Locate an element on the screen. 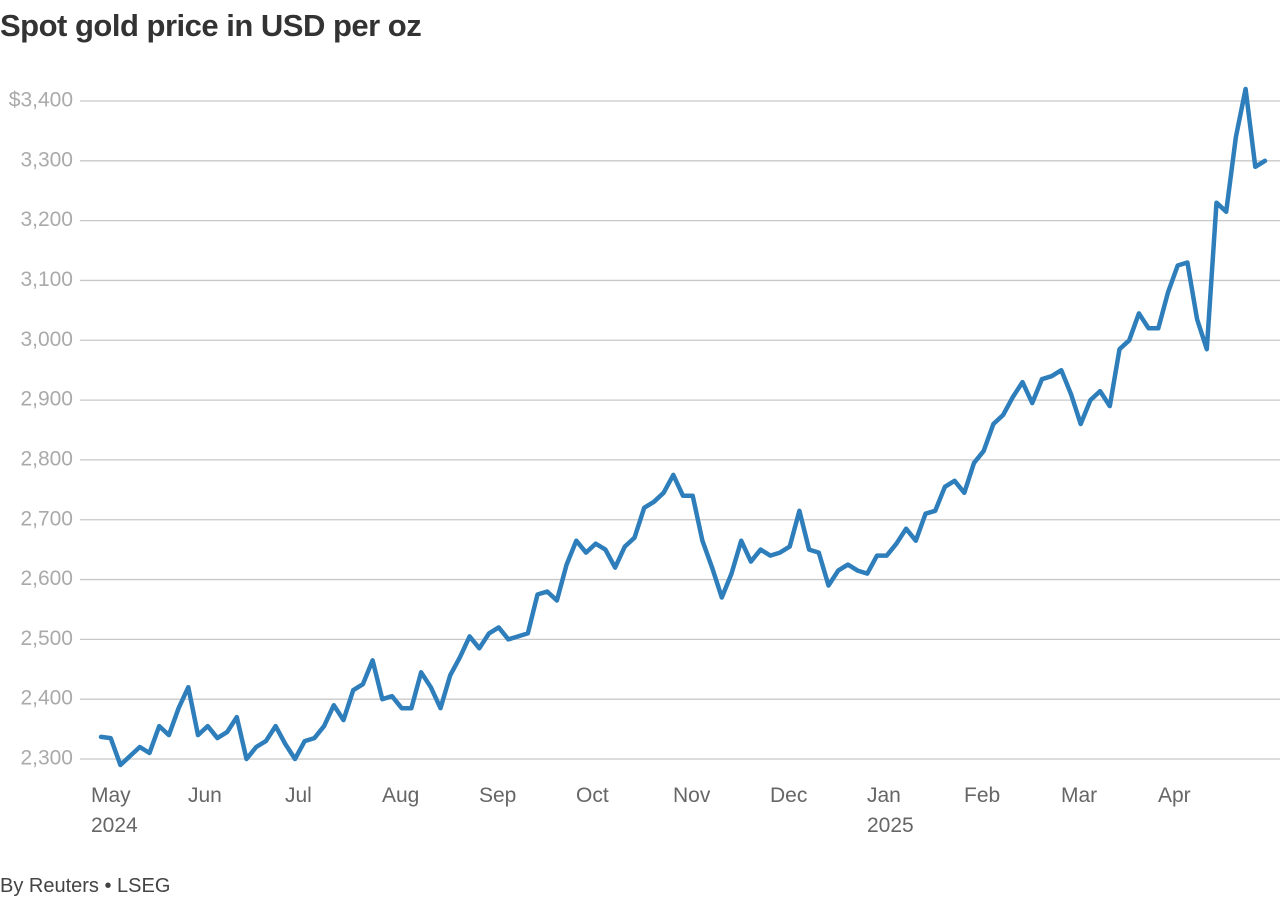  x-tick-label: Aug is located at coordinates (401, 795).